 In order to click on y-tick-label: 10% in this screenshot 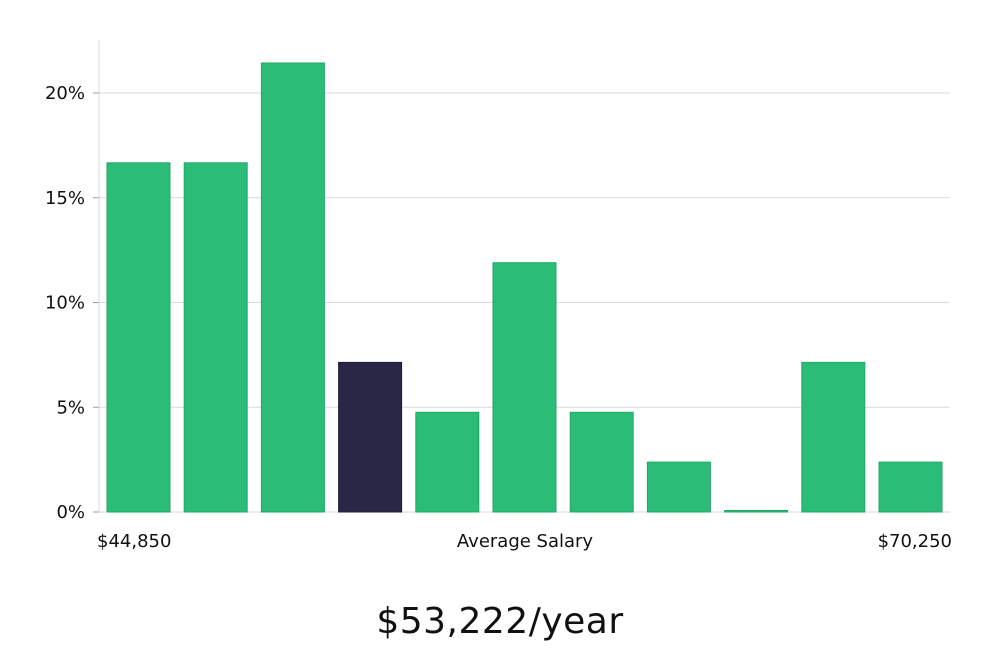, I will do `click(65, 303)`.